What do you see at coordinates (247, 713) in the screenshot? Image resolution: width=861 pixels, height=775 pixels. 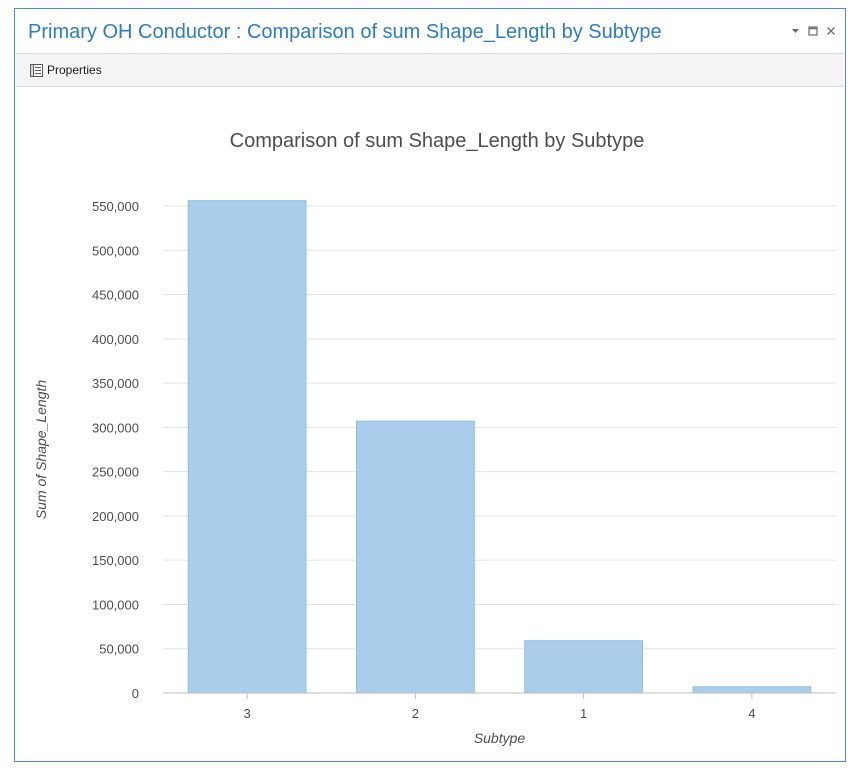 I see `x-tick-label: 3` at bounding box center [247, 713].